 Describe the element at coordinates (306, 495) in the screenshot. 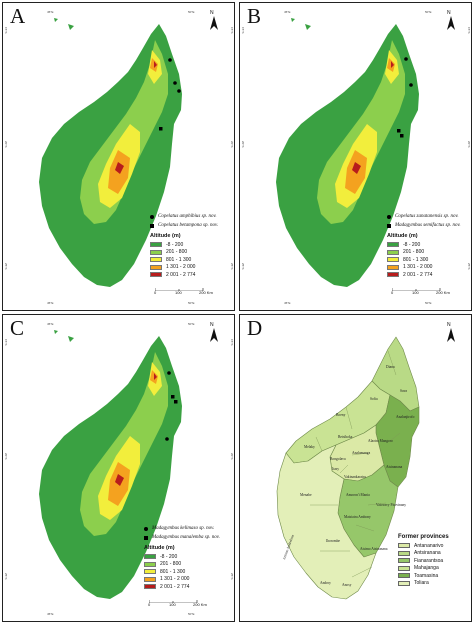

I see `district-label: Menabe` at that location.